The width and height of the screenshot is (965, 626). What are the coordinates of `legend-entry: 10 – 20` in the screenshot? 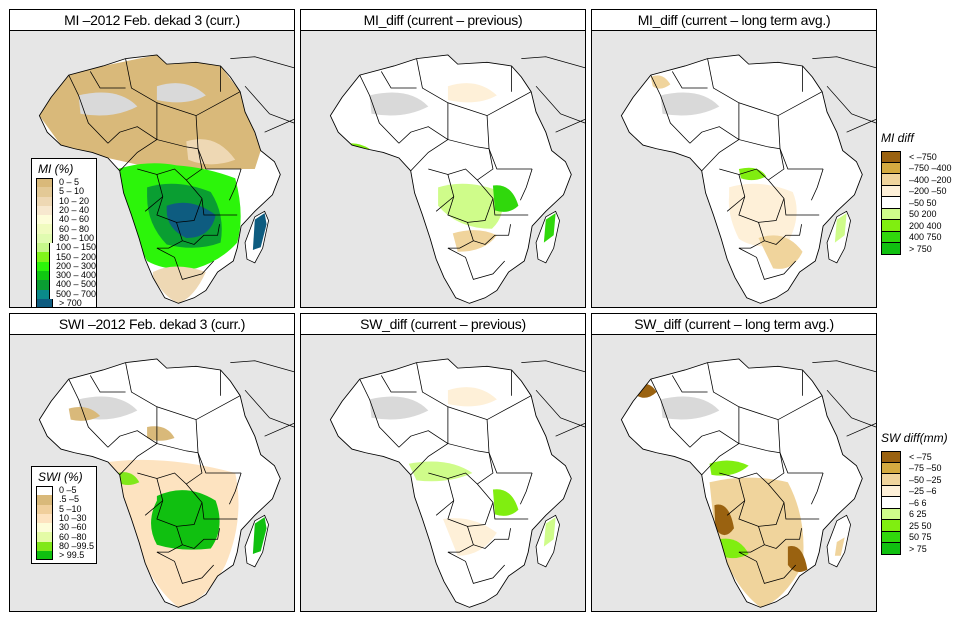 It's located at (64, 201).